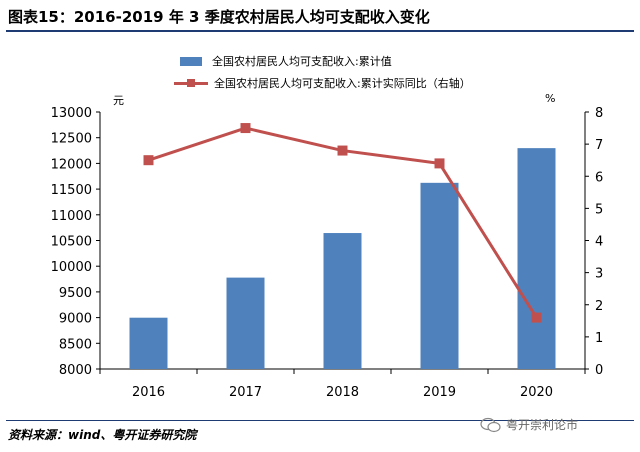  Describe the element at coordinates (191, 61) in the screenshot. I see `legend-bar-swatch` at that location.